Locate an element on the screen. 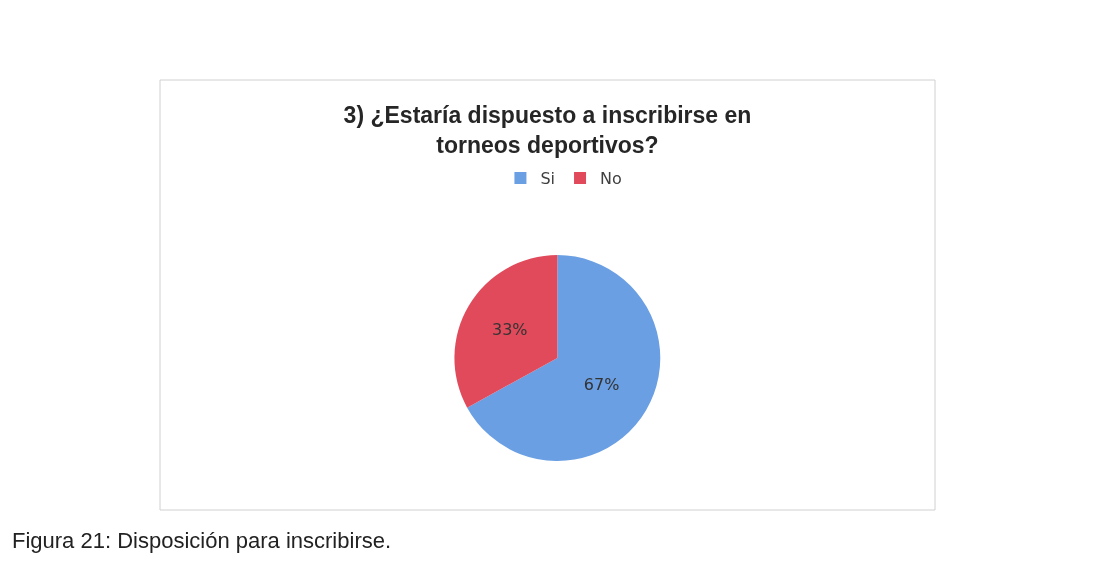 Image resolution: width=1095 pixels, height=586 pixels. data-label: 33% is located at coordinates (509, 330).